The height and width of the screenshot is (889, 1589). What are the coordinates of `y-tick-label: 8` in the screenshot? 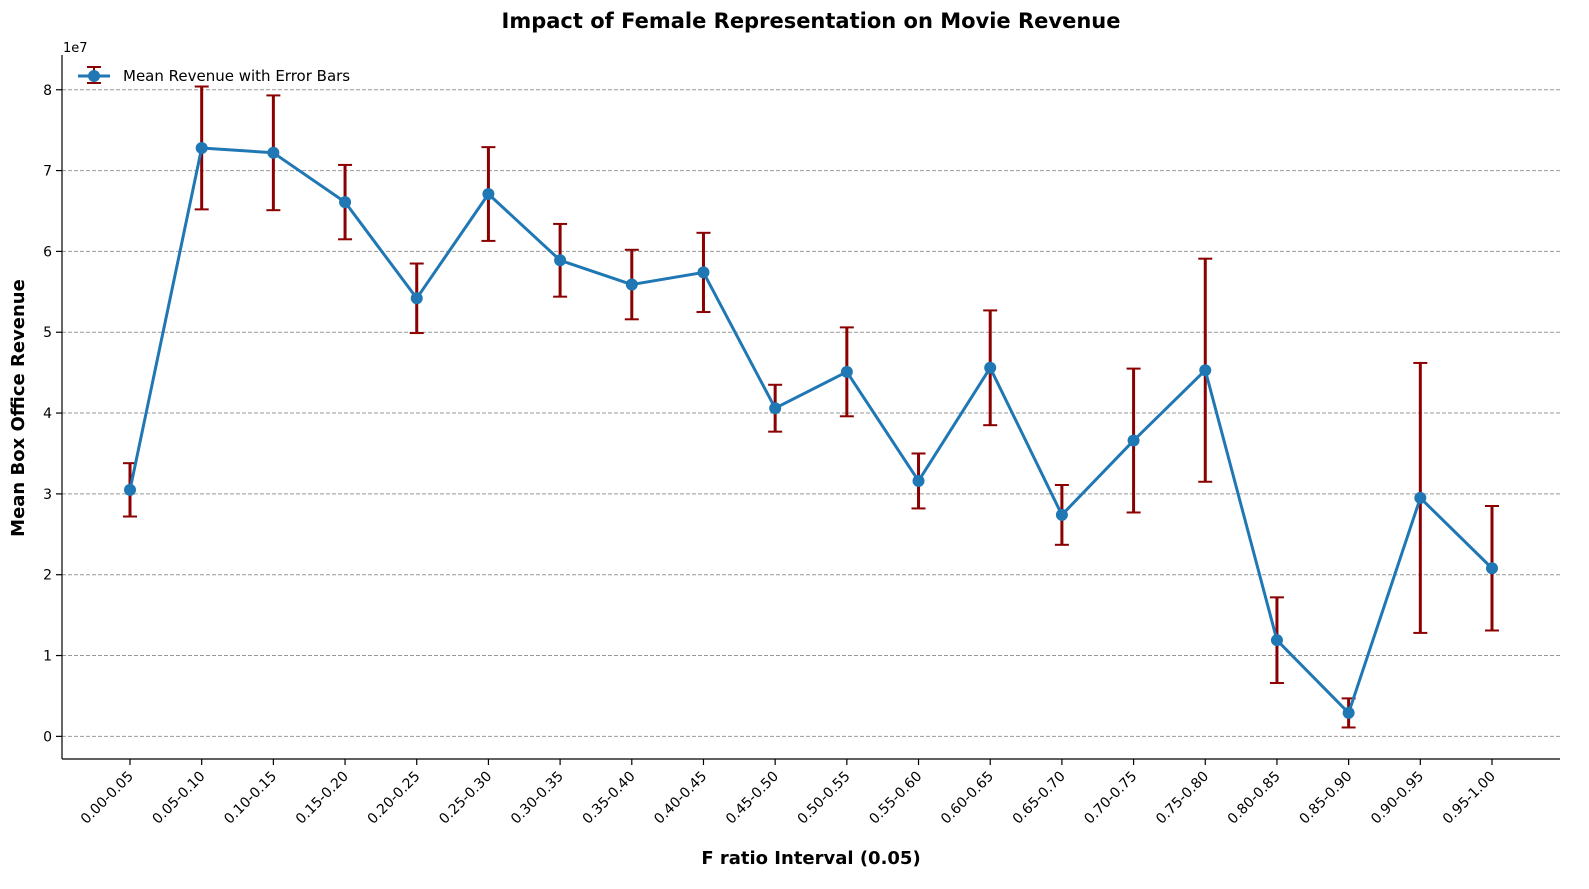 It's located at (47, 91).